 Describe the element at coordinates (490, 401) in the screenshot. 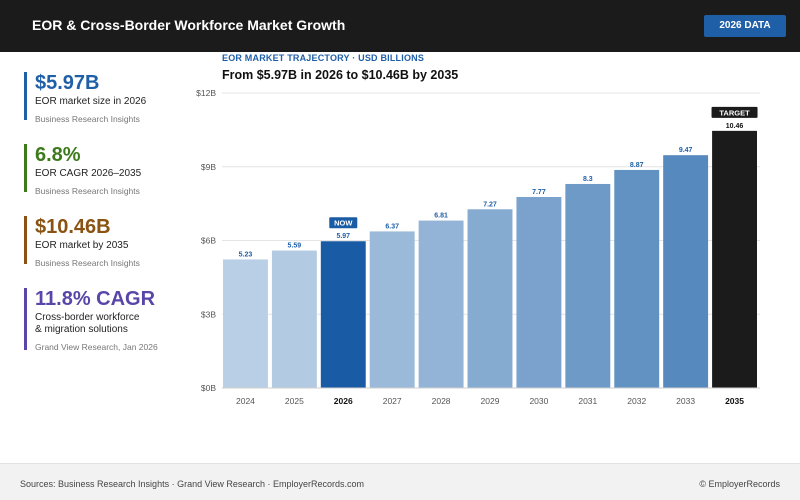

I see `x-tick-label: 2029` at that location.